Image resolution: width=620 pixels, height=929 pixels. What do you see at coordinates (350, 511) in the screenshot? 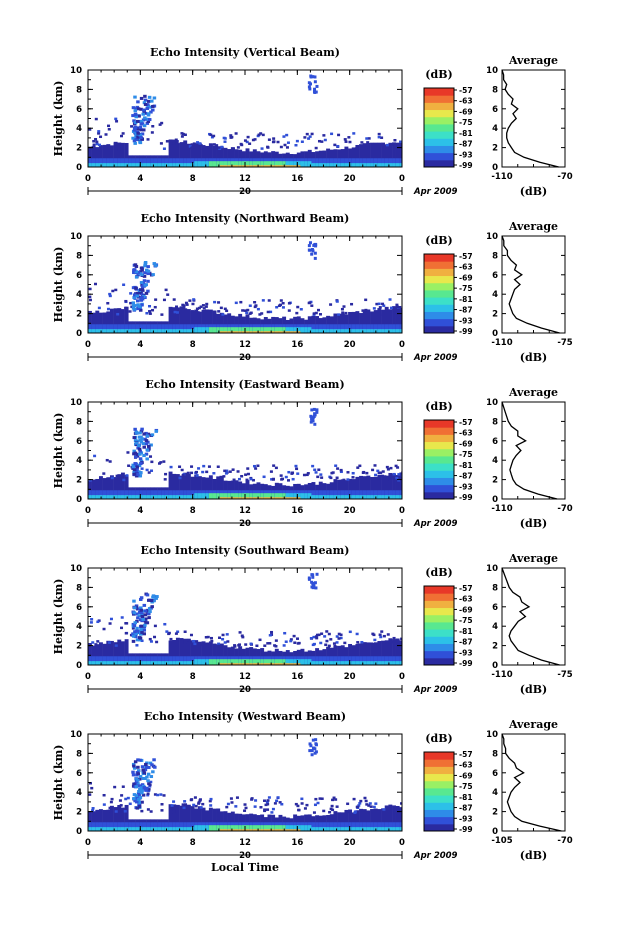
I see `xtick-label: 20` at bounding box center [350, 511].